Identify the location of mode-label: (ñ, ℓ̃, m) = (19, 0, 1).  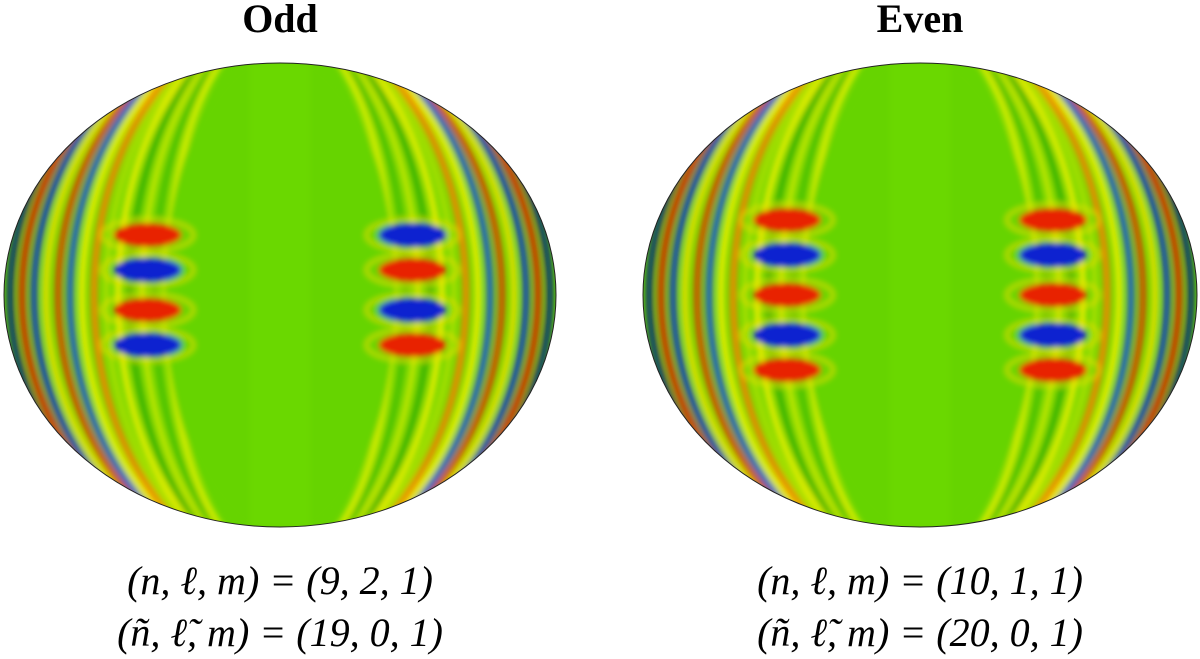
(280, 632).